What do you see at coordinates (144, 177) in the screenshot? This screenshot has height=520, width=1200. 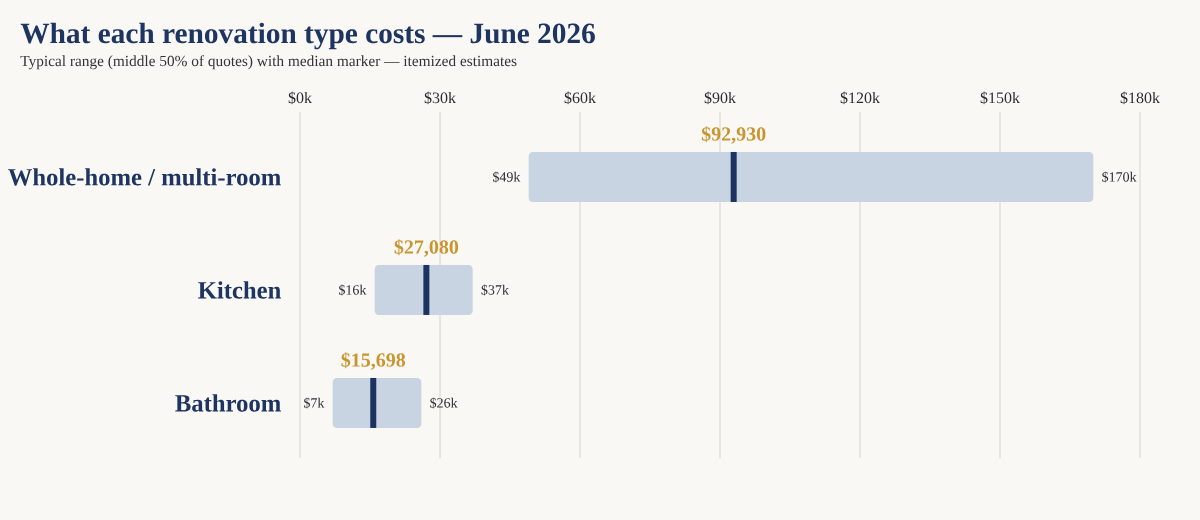 I see `y-tick-label: Whole-home / multi-room` at bounding box center [144, 177].